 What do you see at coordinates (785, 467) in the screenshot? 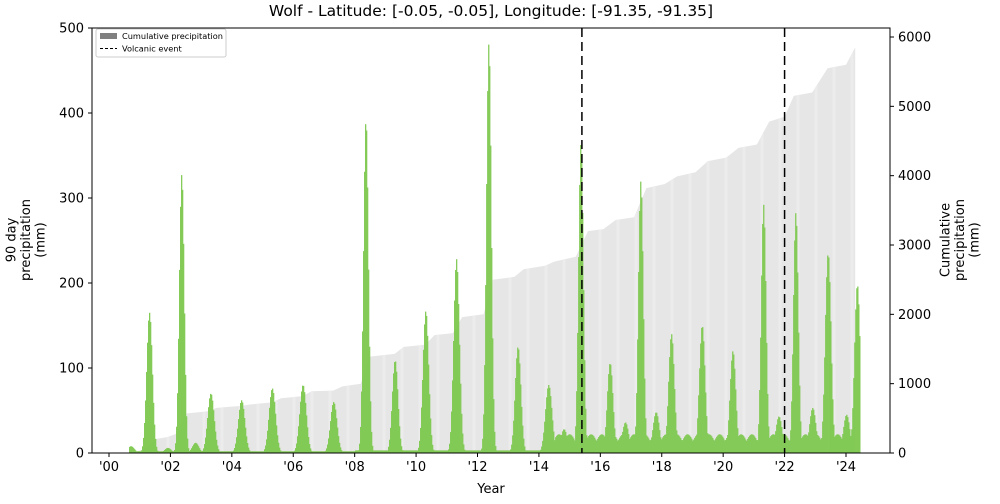
I see `x-tick-label: '22` at bounding box center [785, 467].